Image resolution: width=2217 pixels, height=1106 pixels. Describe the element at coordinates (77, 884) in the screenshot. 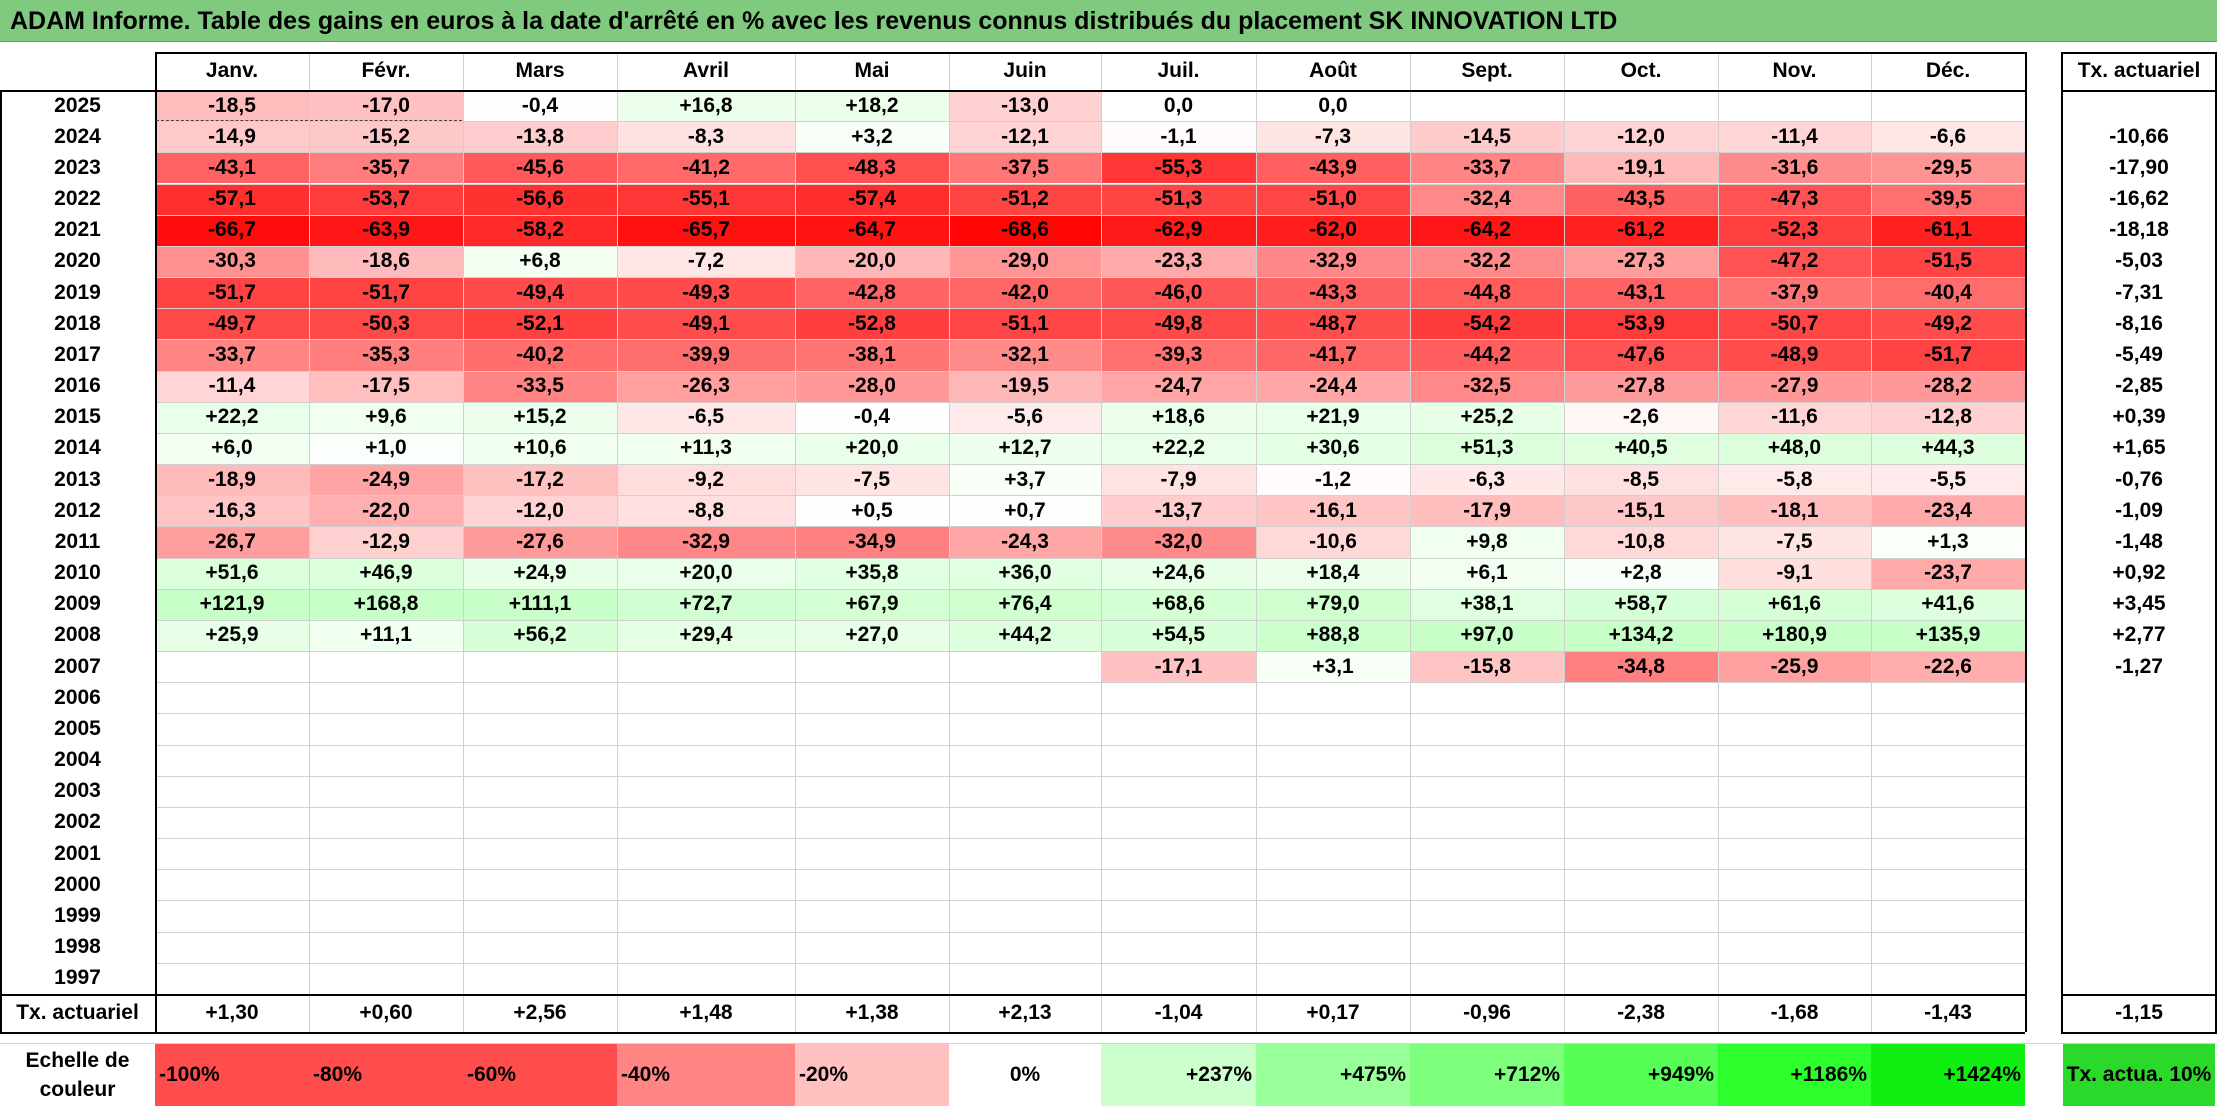

I see `year-label: 2000` at that location.